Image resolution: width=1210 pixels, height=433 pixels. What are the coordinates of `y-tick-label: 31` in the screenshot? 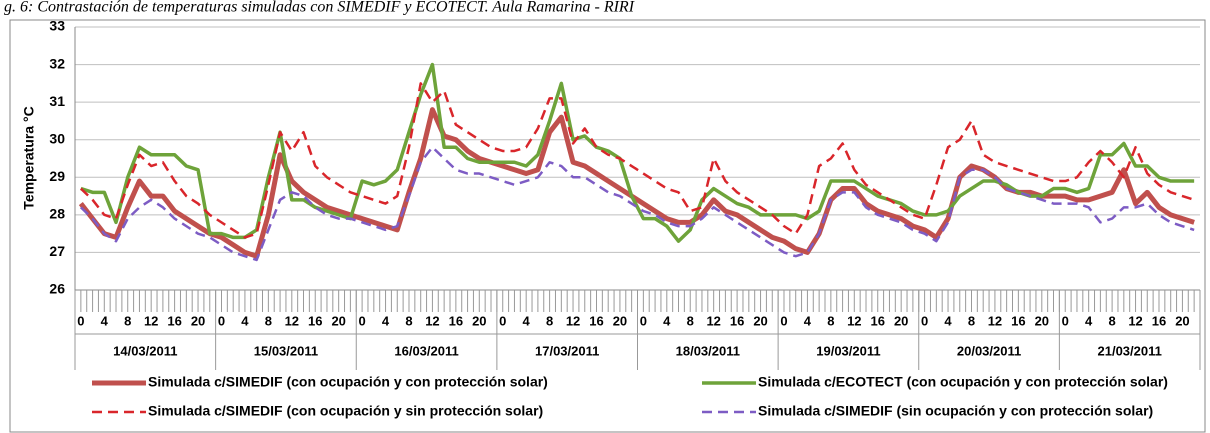 It's located at (57, 101).